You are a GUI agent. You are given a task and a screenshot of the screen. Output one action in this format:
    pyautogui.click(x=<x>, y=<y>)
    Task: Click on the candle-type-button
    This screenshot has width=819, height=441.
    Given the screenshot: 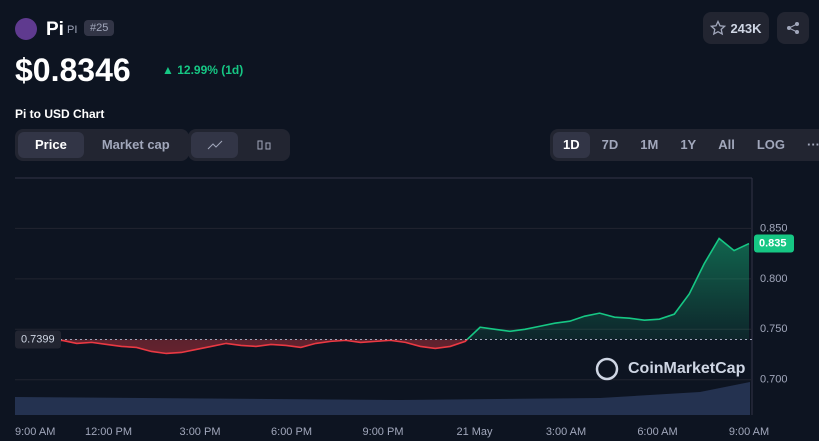 What is the action you would take?
    pyautogui.click(x=263, y=145)
    